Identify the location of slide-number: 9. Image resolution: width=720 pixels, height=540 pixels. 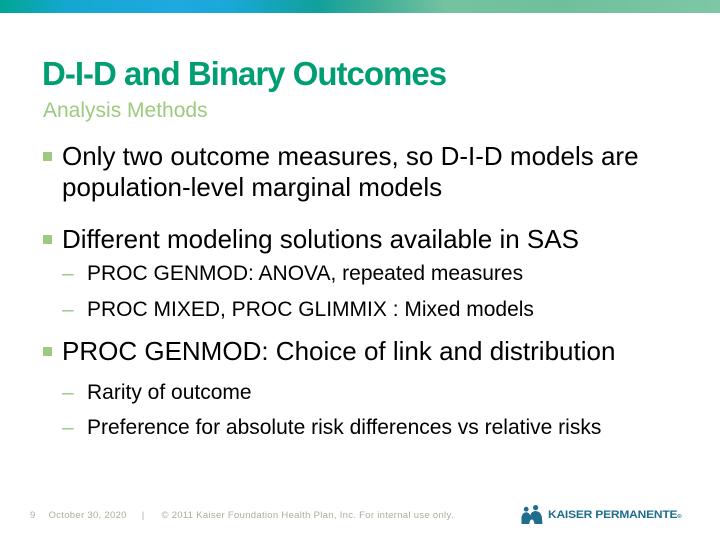
(33, 515).